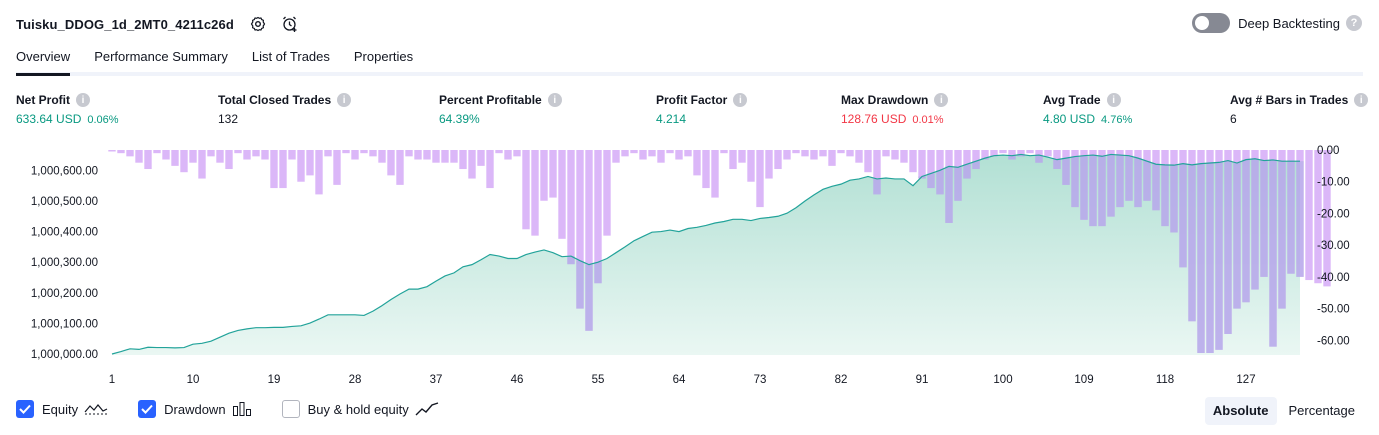 The width and height of the screenshot is (1379, 435). Describe the element at coordinates (383, 56) in the screenshot. I see `tab-properties: Properties` at that location.